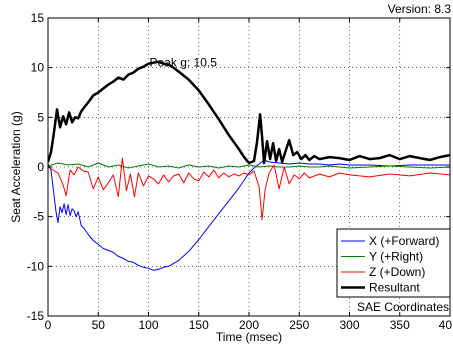 This screenshot has height=347, width=453. What do you see at coordinates (36, 316) in the screenshot?
I see `y-tick-label: -15` at bounding box center [36, 316].